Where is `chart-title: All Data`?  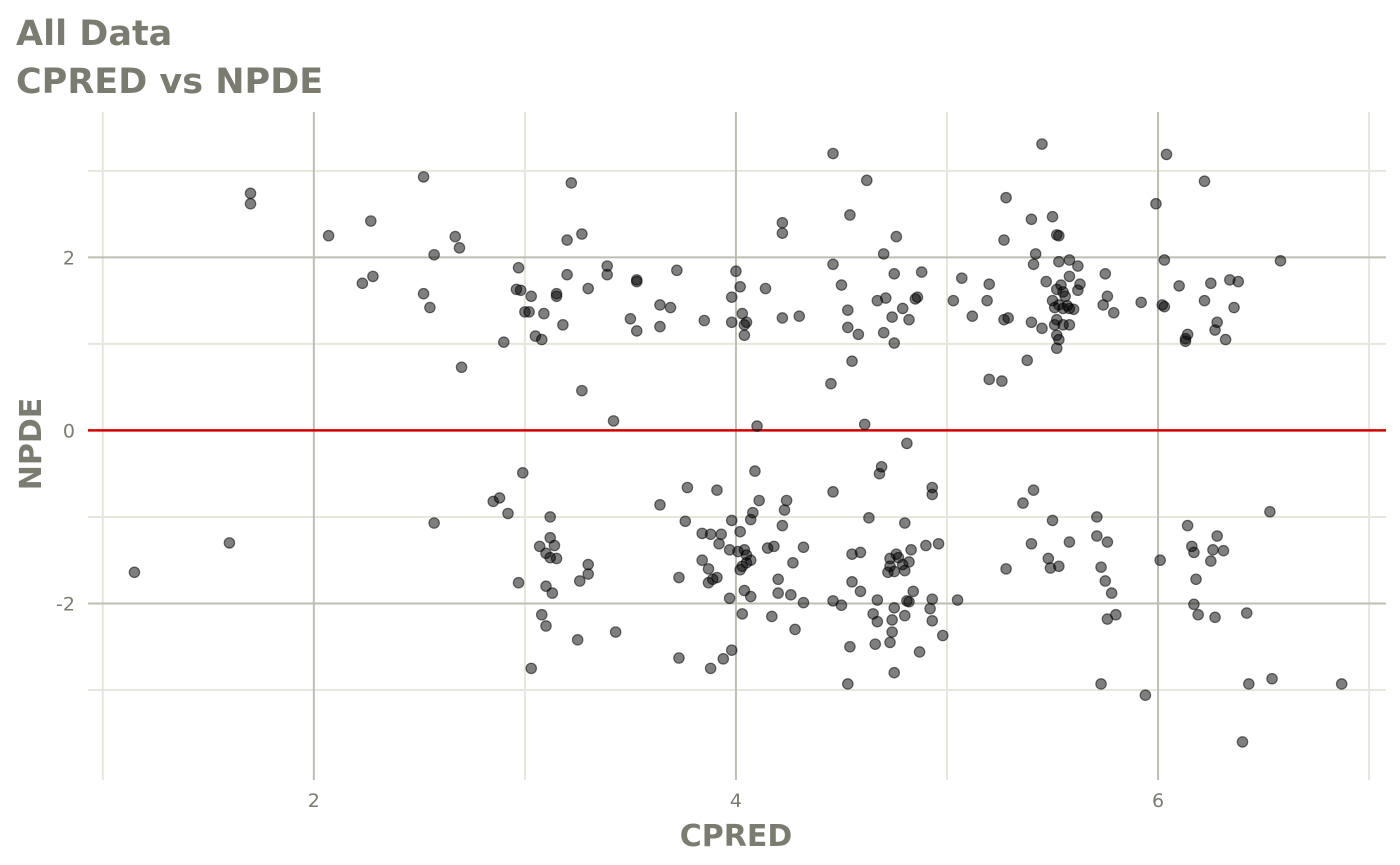 chart-title: All Data is located at coordinates (94, 34).